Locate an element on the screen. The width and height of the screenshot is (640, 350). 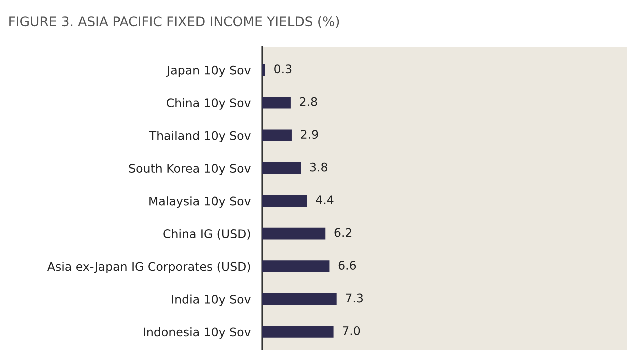
chart-title: FIGURE 3. ASIA PACIFIC FIXED INCOME YIELDS (%) is located at coordinates (175, 22).